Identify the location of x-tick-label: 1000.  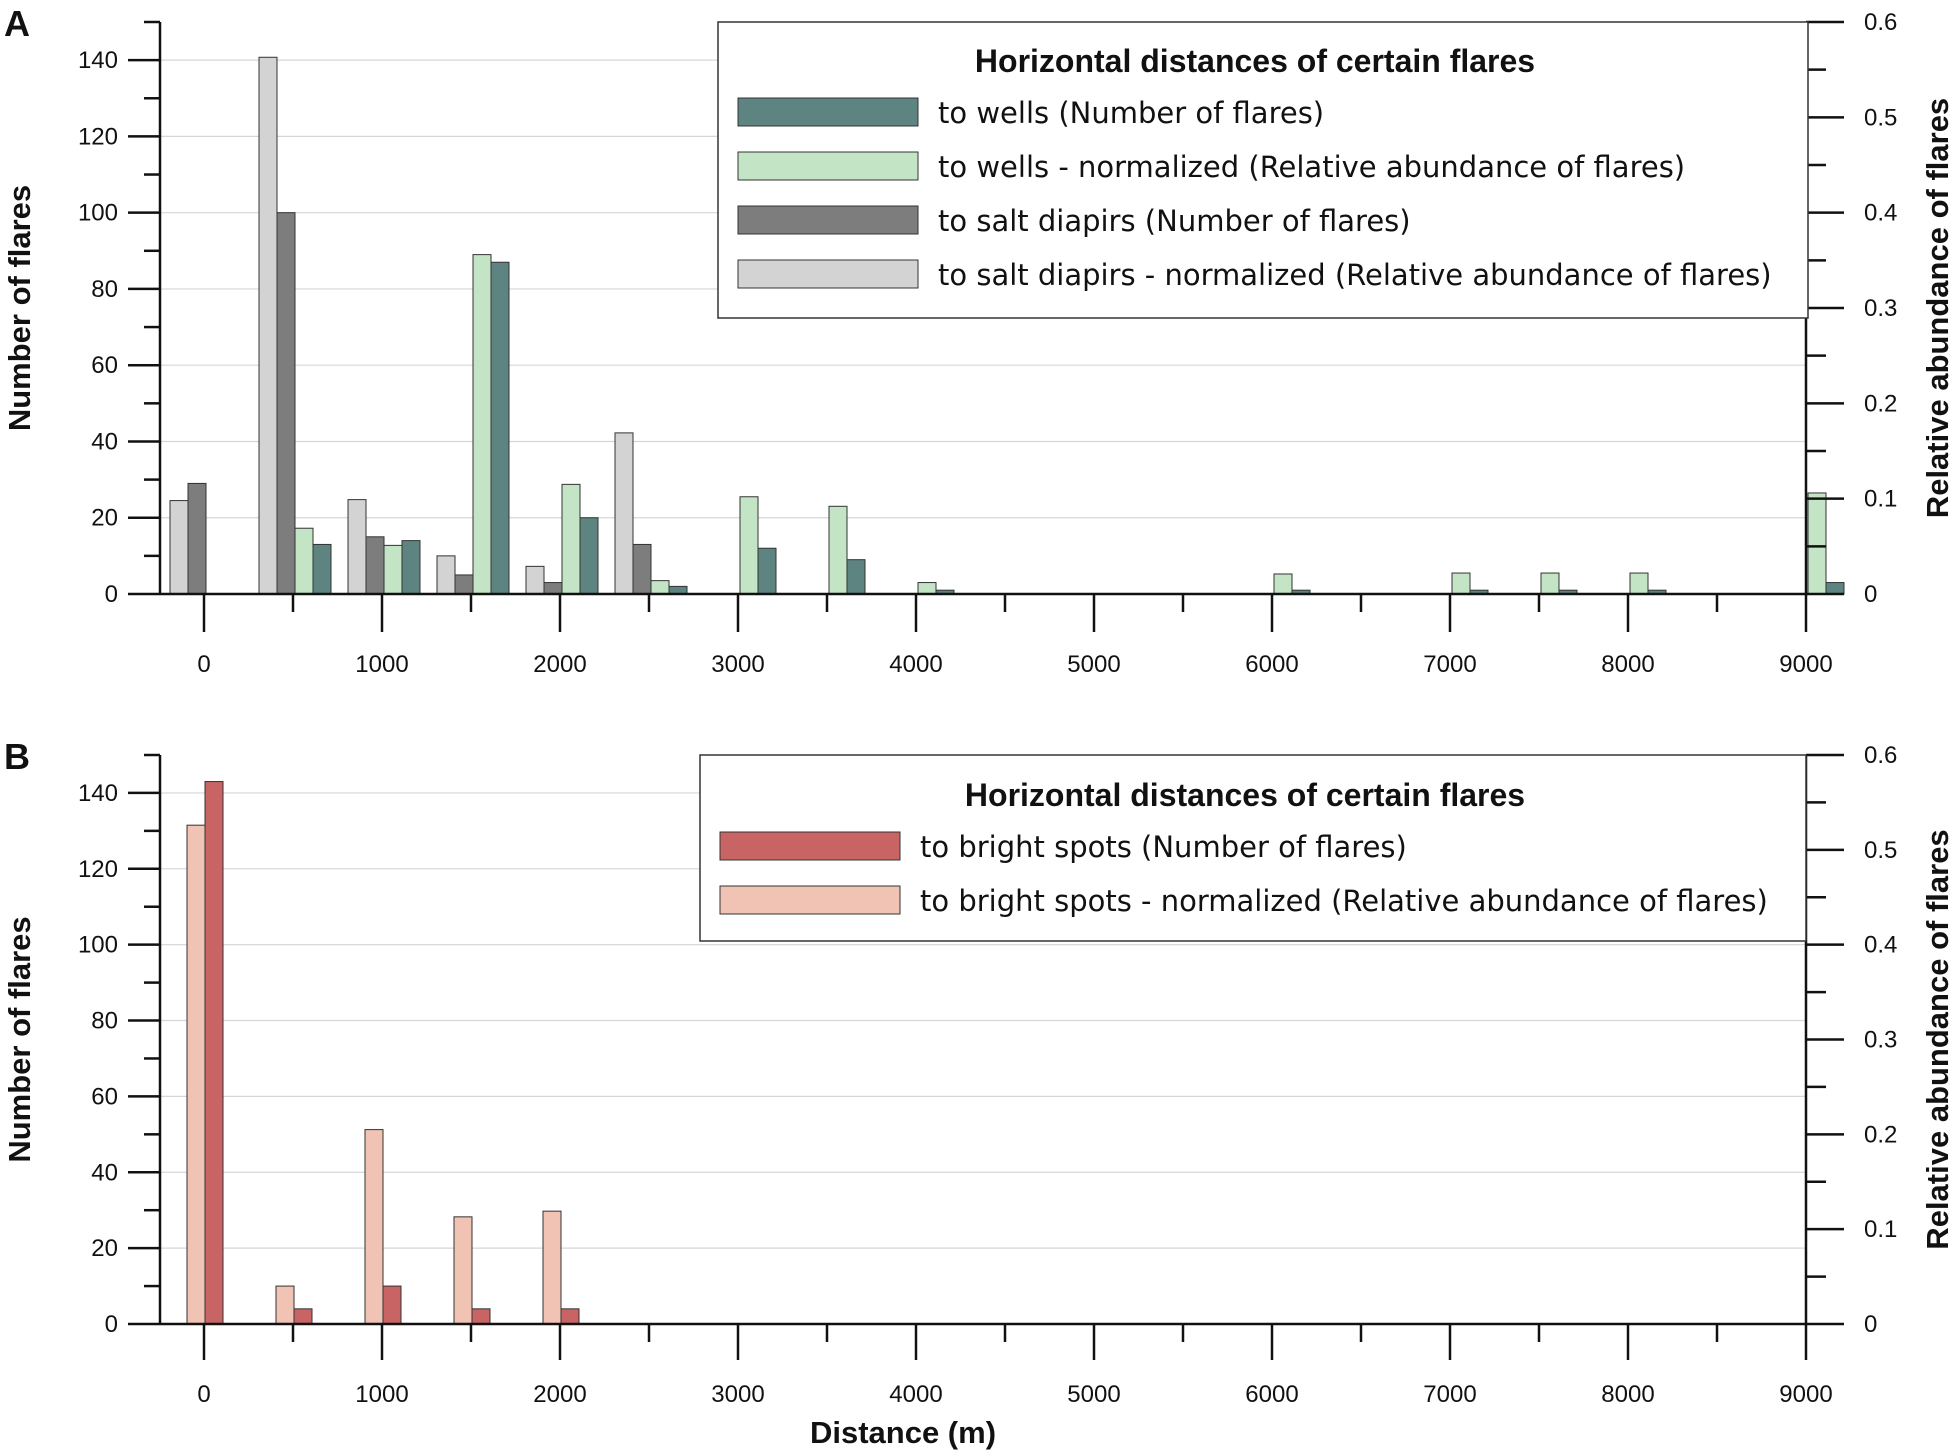
(381, 1394).